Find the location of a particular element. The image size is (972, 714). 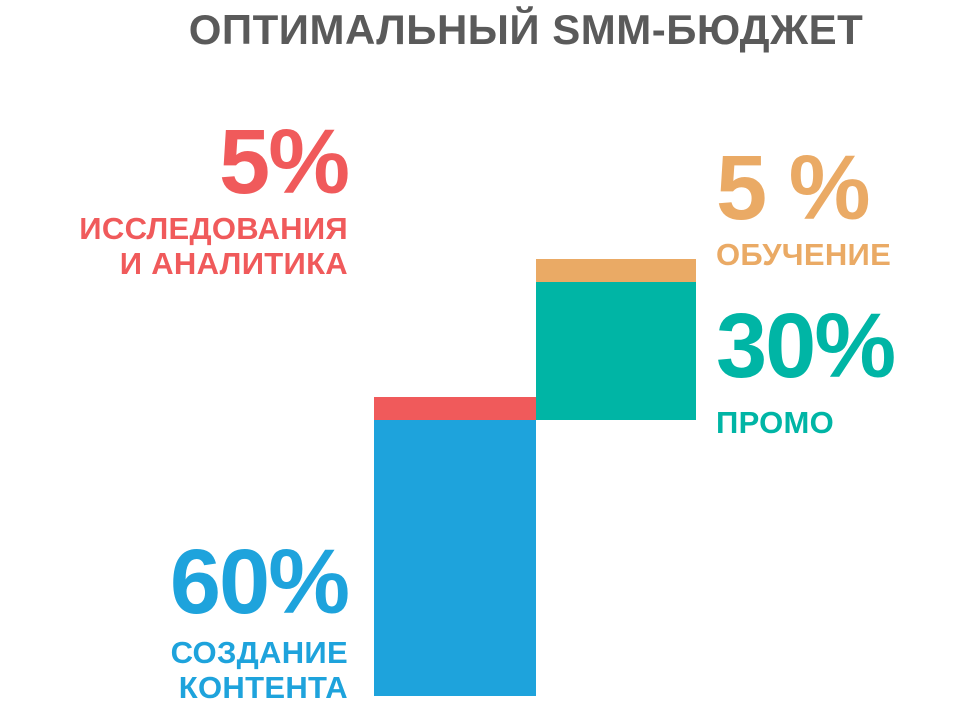

pct-label-content: 60% is located at coordinates (259, 582).